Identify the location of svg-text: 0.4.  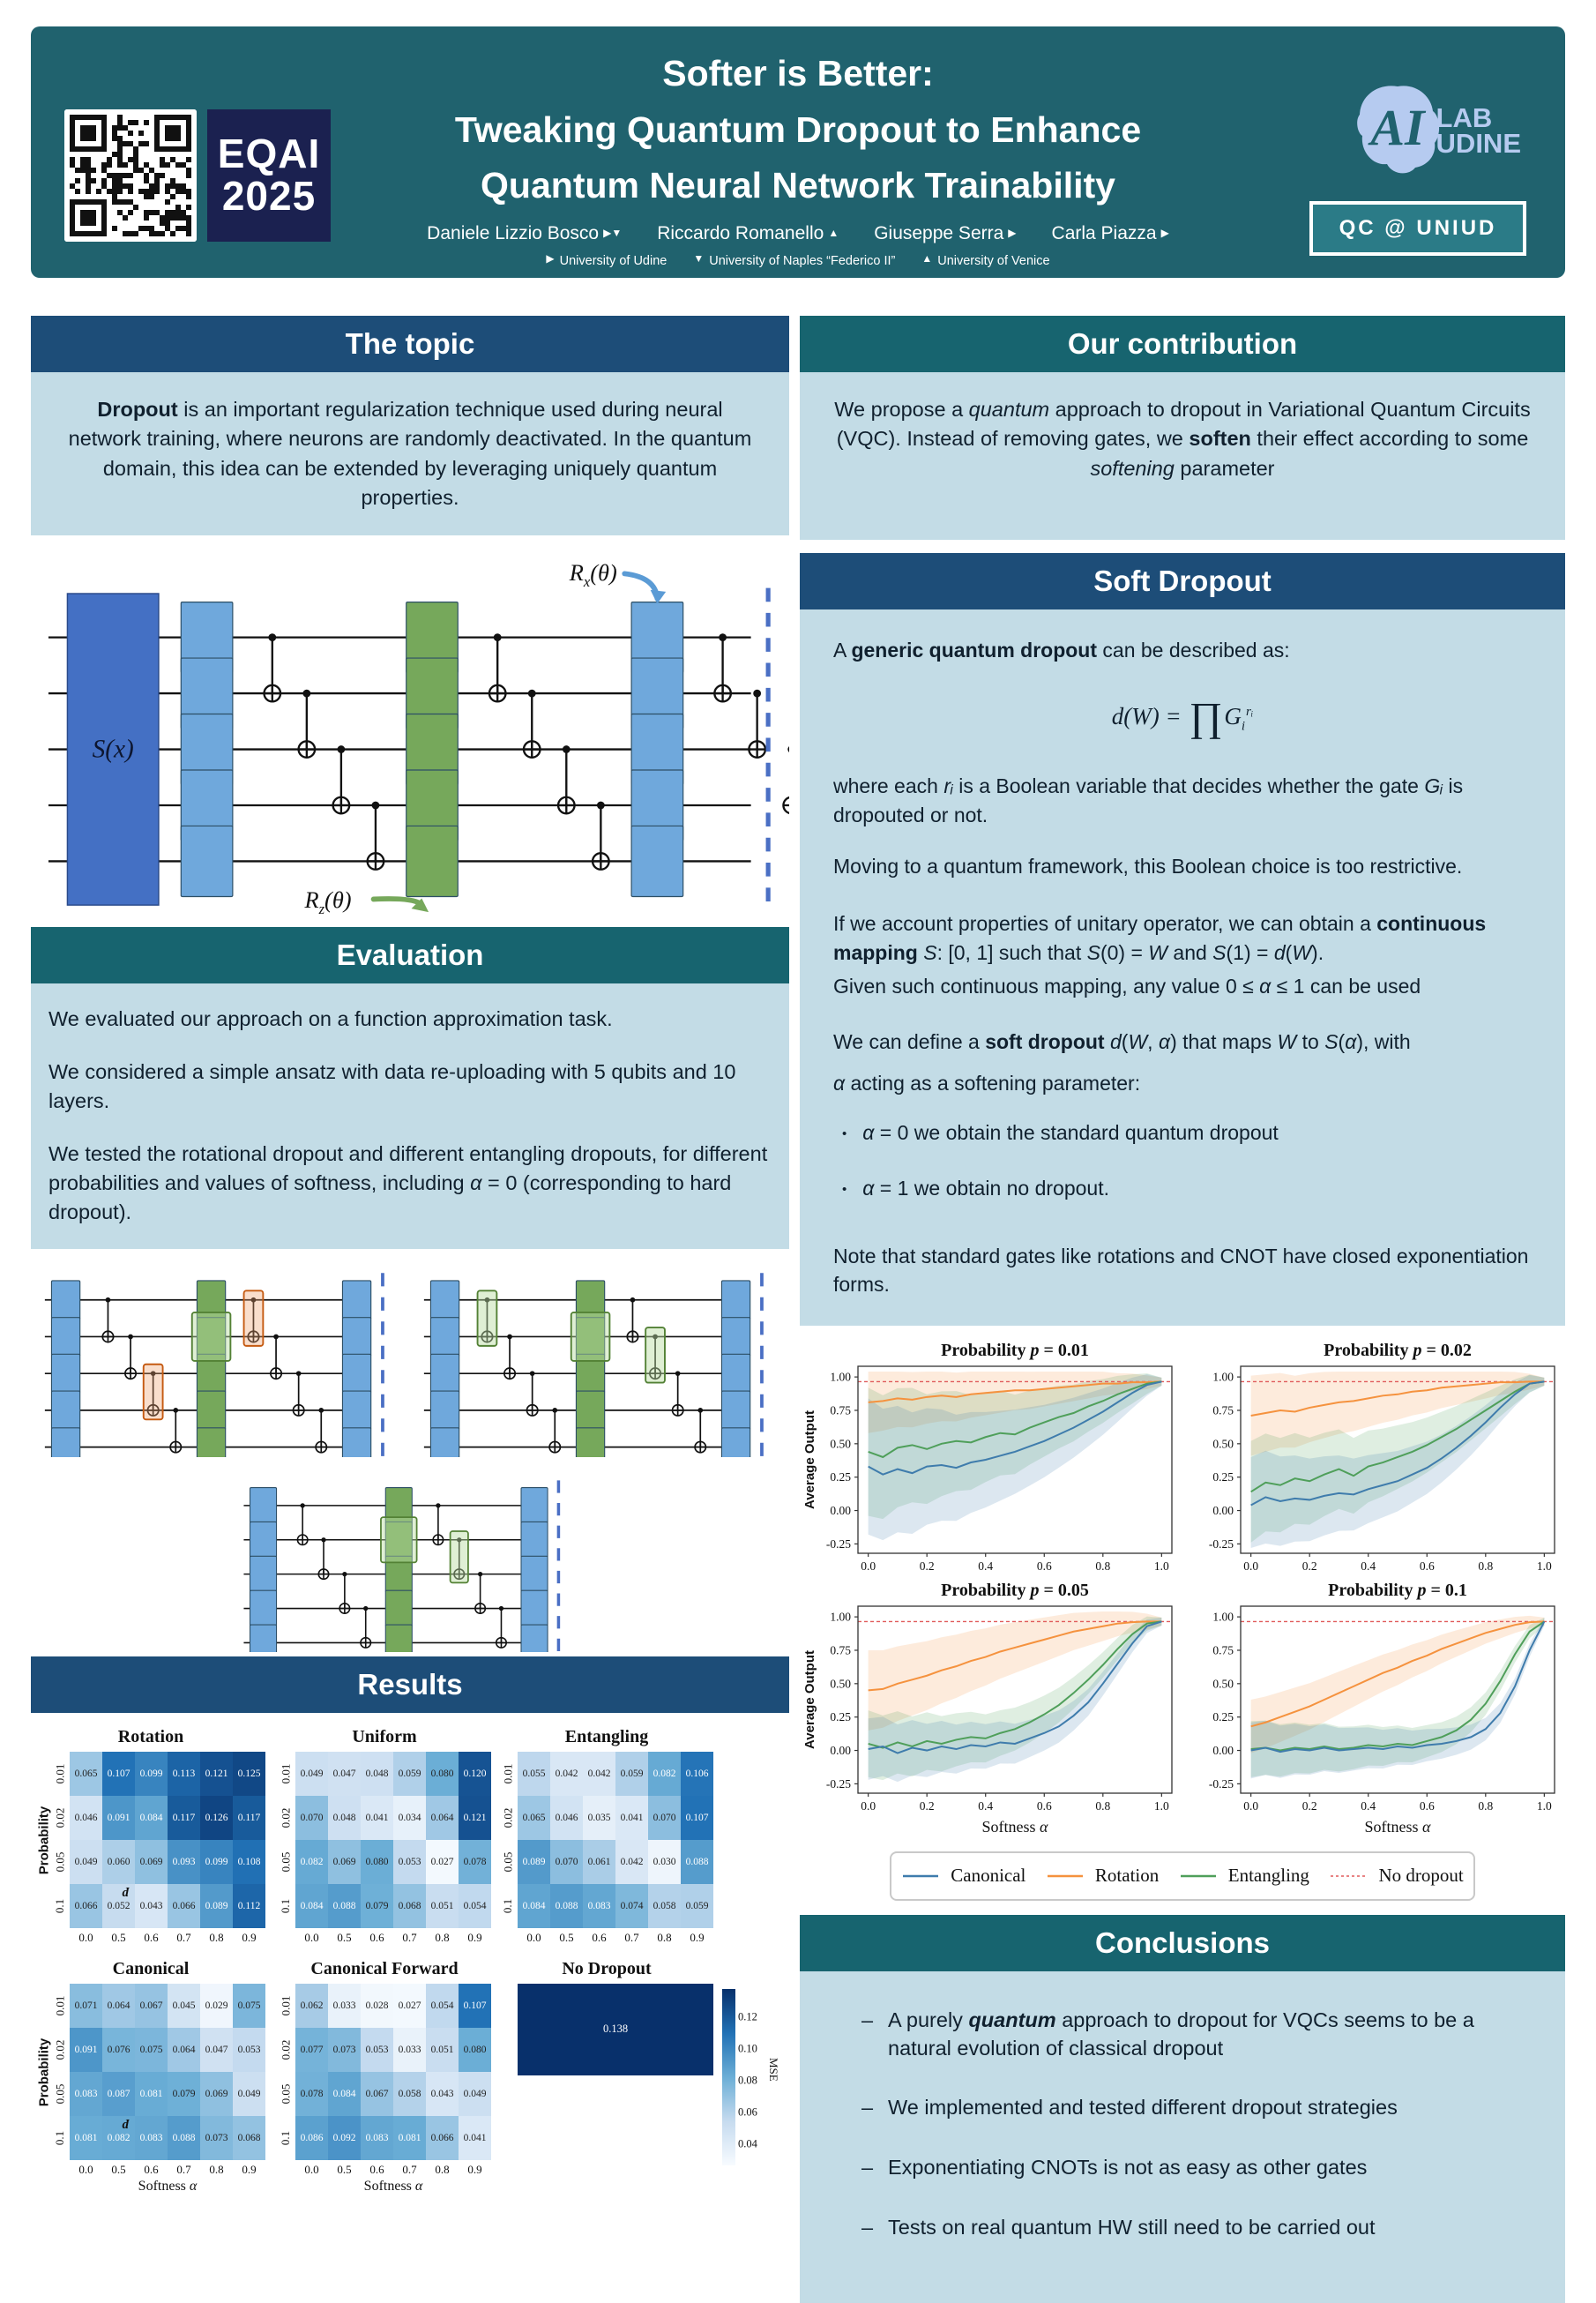
(1368, 1566).